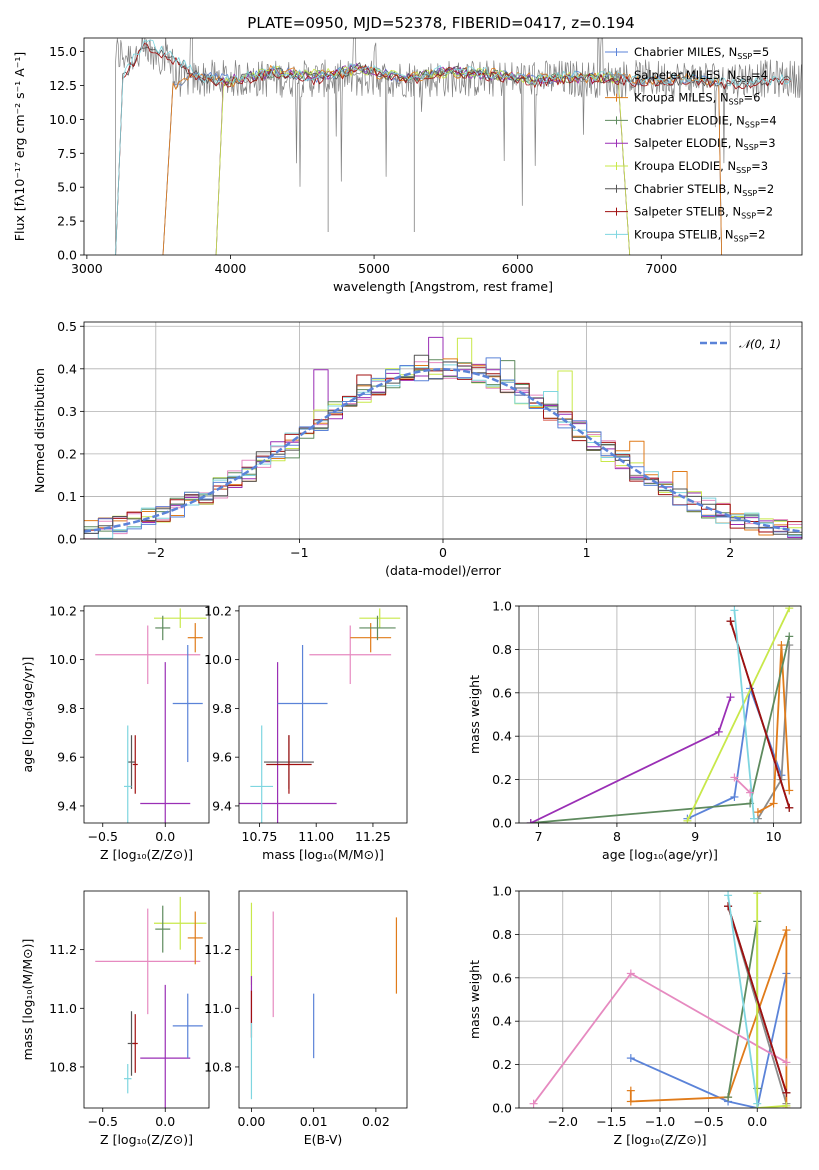  I want to click on y-axis-label: mass weight, so click(474, 714).